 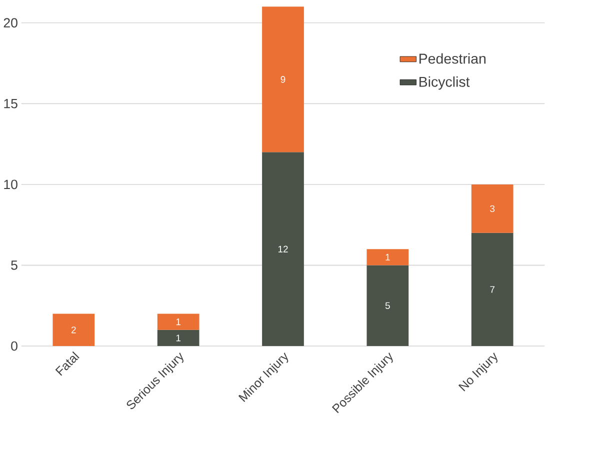 I want to click on data-label: 3, so click(x=492, y=208).